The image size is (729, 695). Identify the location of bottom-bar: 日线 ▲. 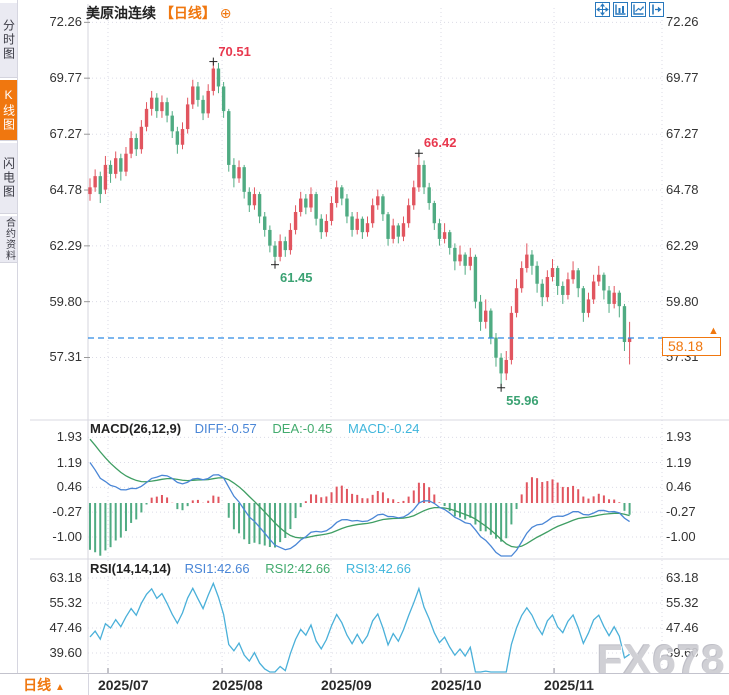
(364, 684).